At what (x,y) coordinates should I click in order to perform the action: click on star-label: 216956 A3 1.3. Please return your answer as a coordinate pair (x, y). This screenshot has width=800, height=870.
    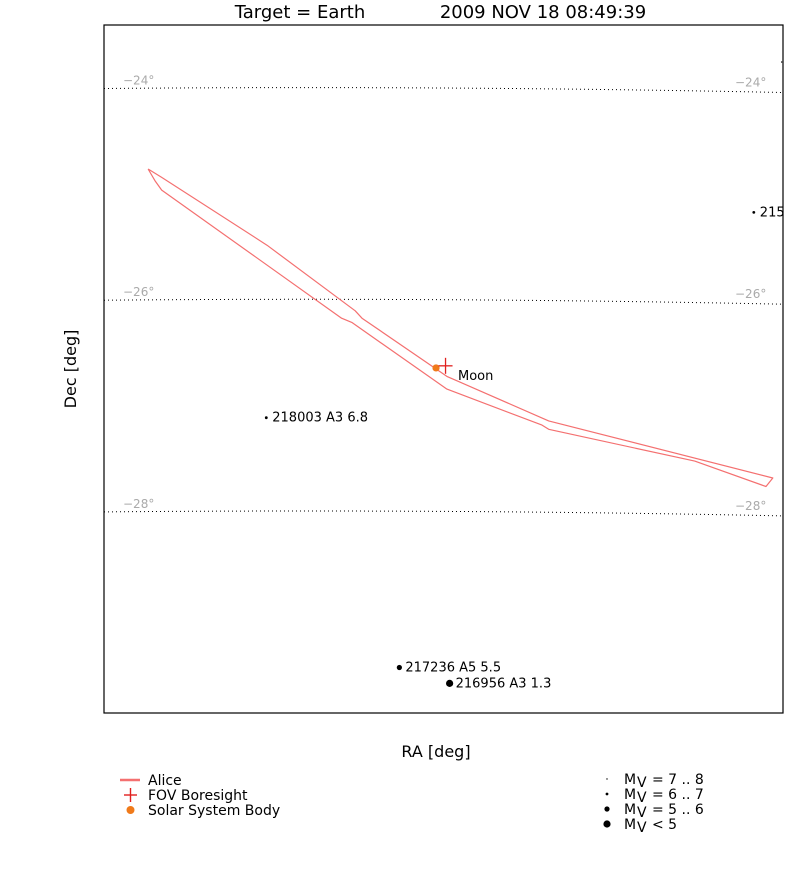
    Looking at the image, I should click on (504, 683).